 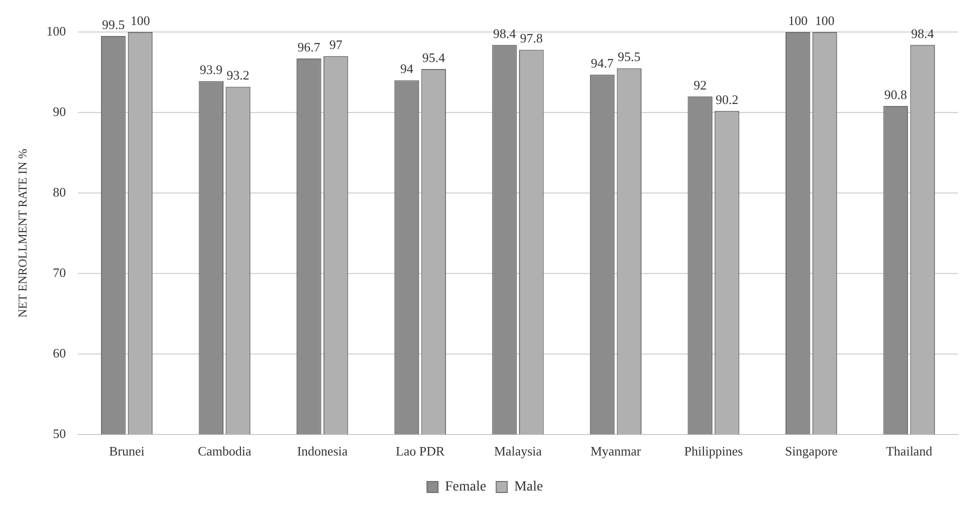 What do you see at coordinates (113, 24) in the screenshot?
I see `data-label: 99.5` at bounding box center [113, 24].